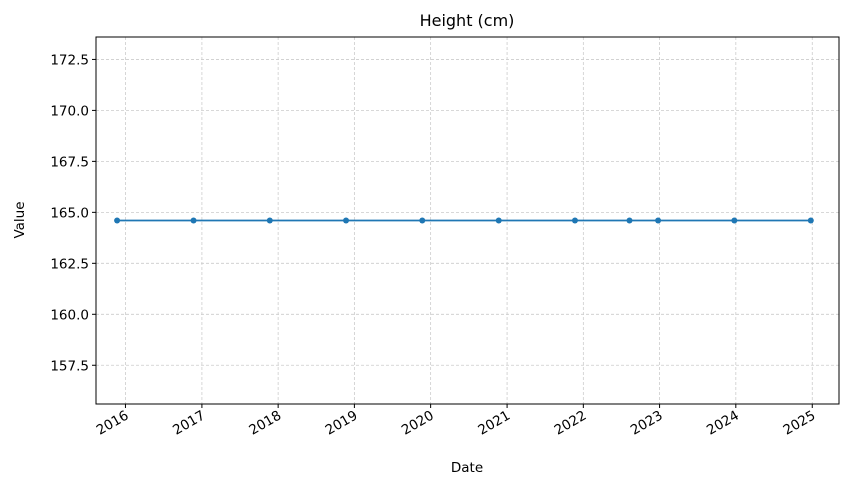 Image resolution: width=851 pixels, height=489 pixels. What do you see at coordinates (464, 220) in the screenshot?
I see `series-layer` at bounding box center [464, 220].